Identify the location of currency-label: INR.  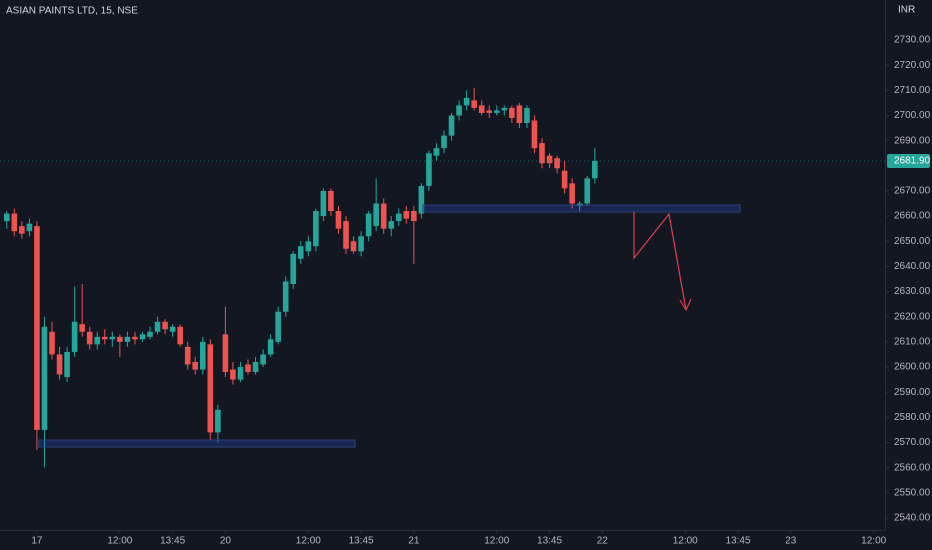
(906, 10).